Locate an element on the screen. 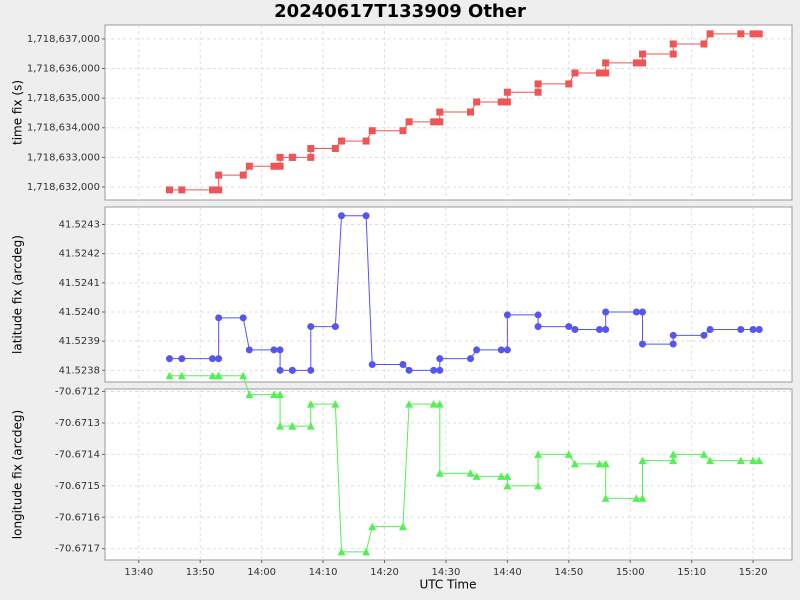  x-tick-label: 14:40 is located at coordinates (507, 572).